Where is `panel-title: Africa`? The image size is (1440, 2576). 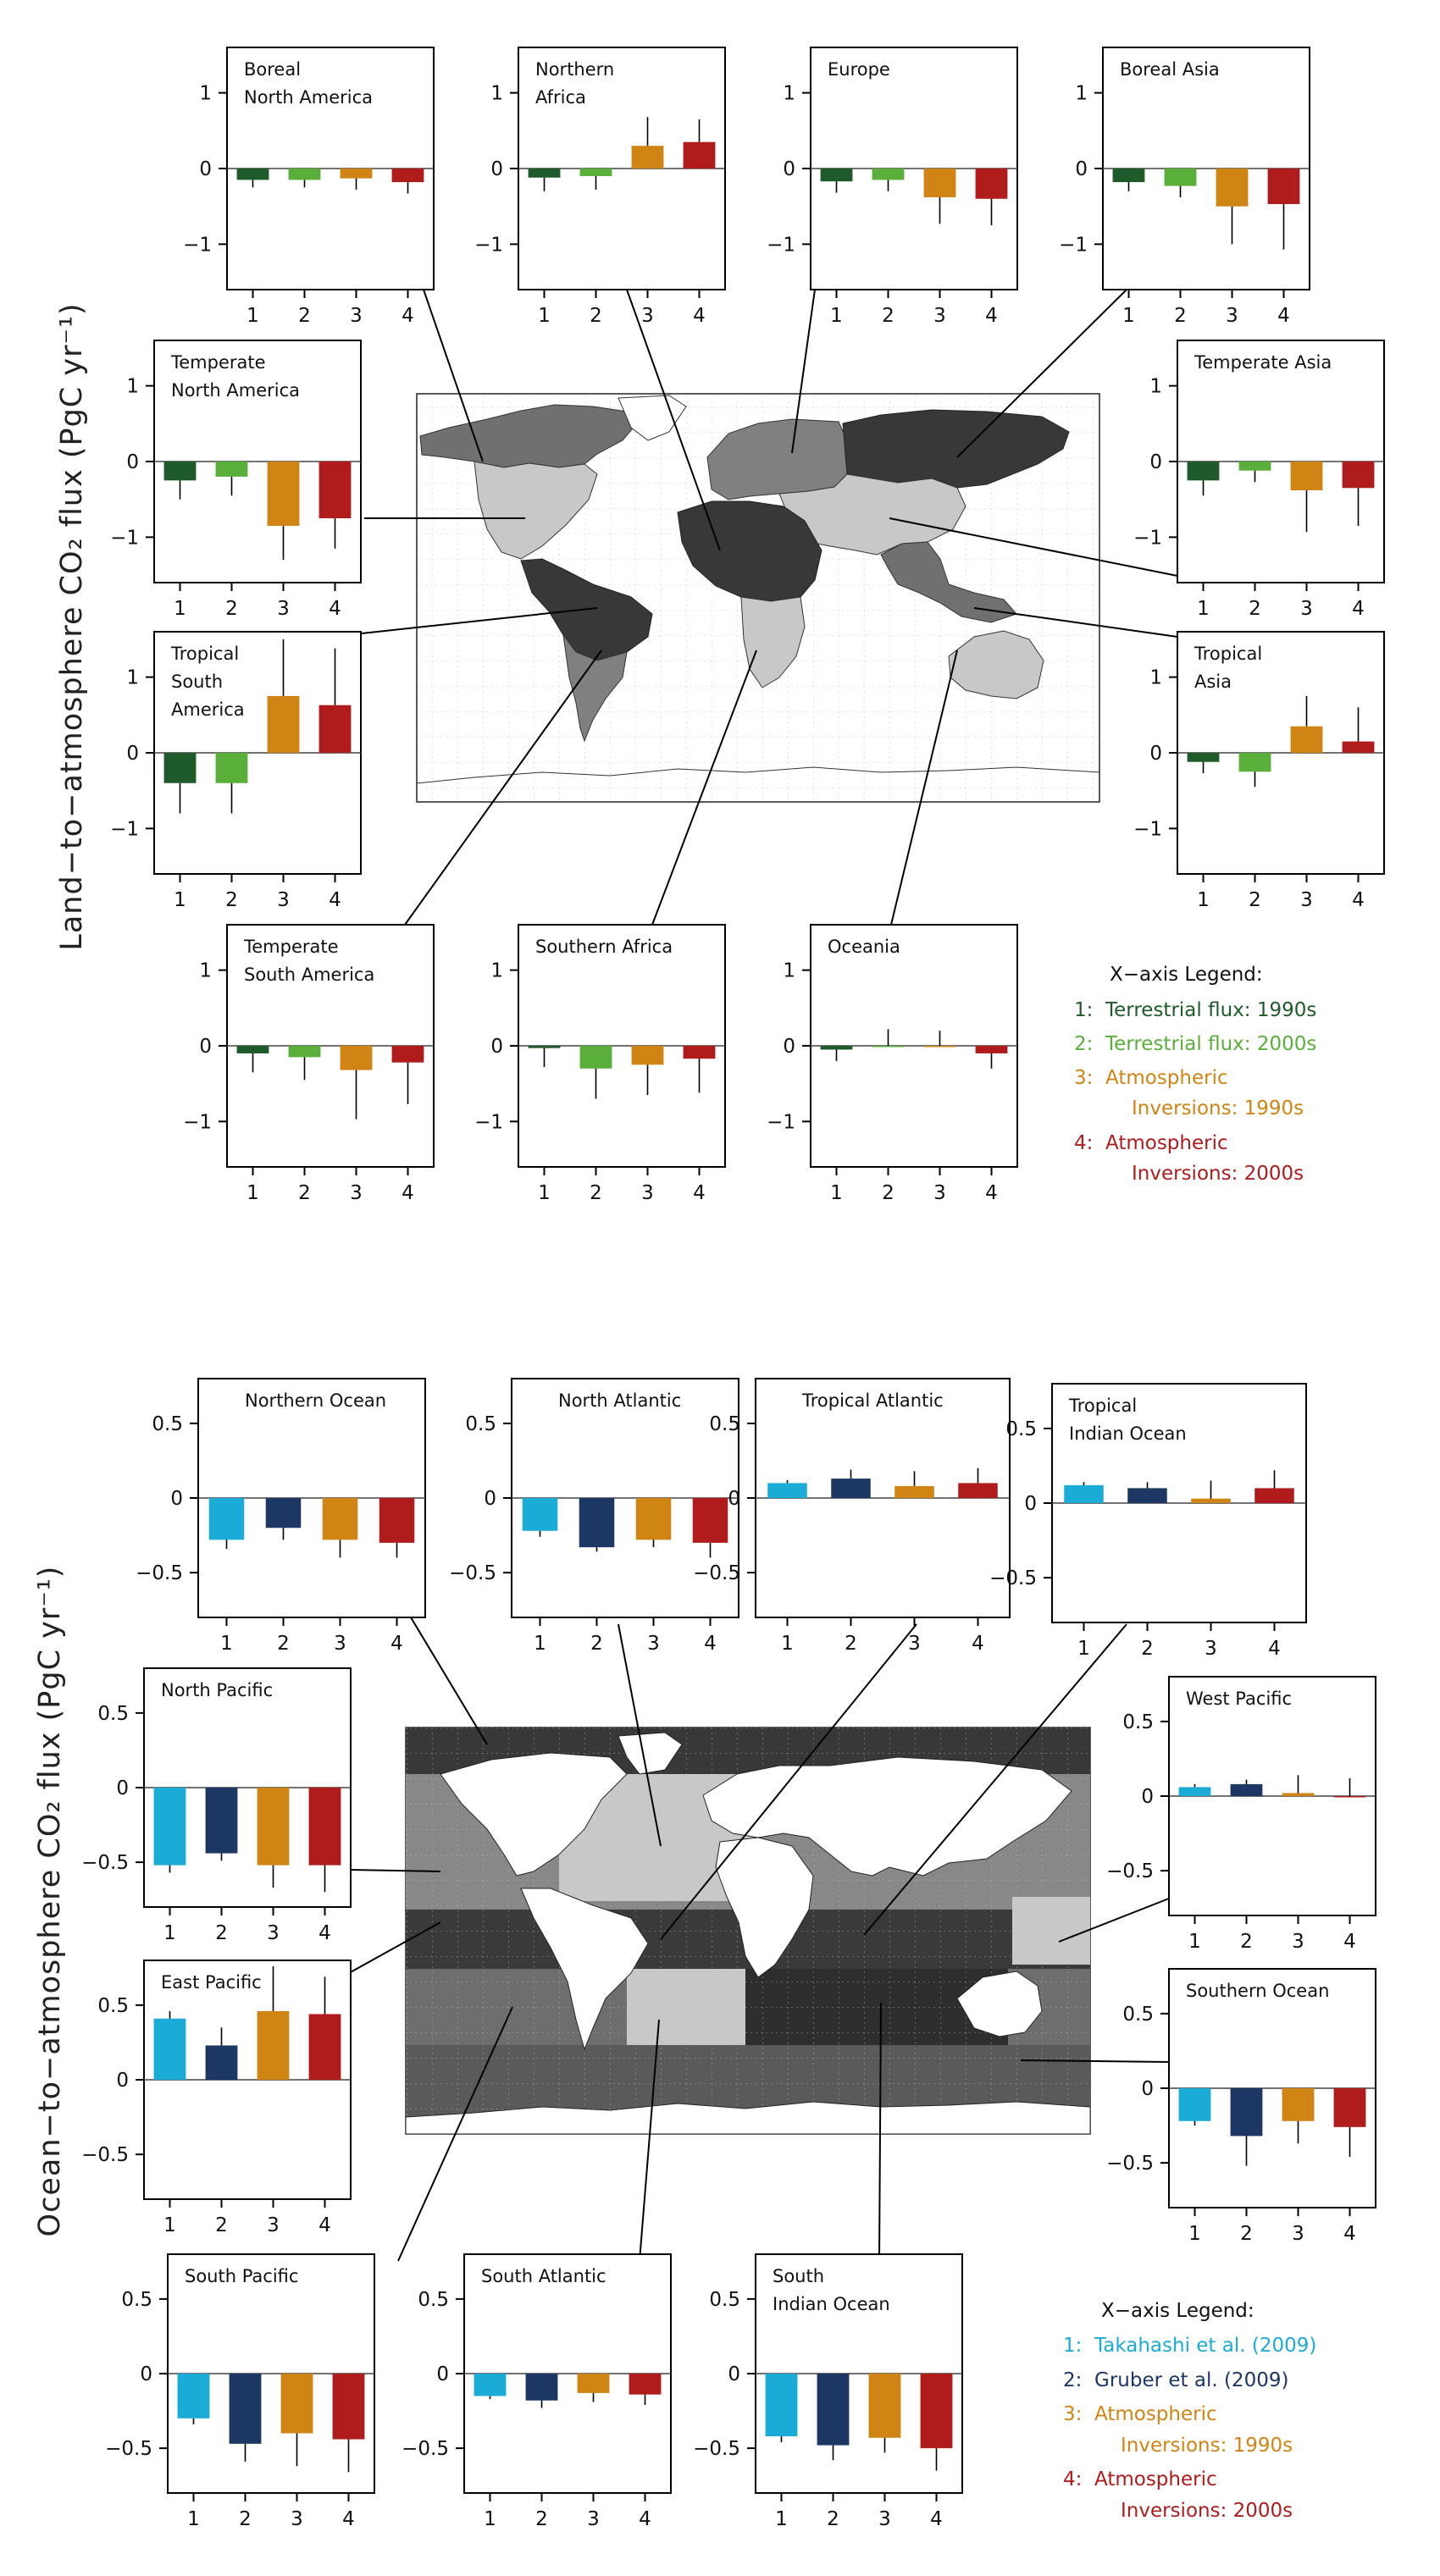
panel-title: Africa is located at coordinates (560, 97).